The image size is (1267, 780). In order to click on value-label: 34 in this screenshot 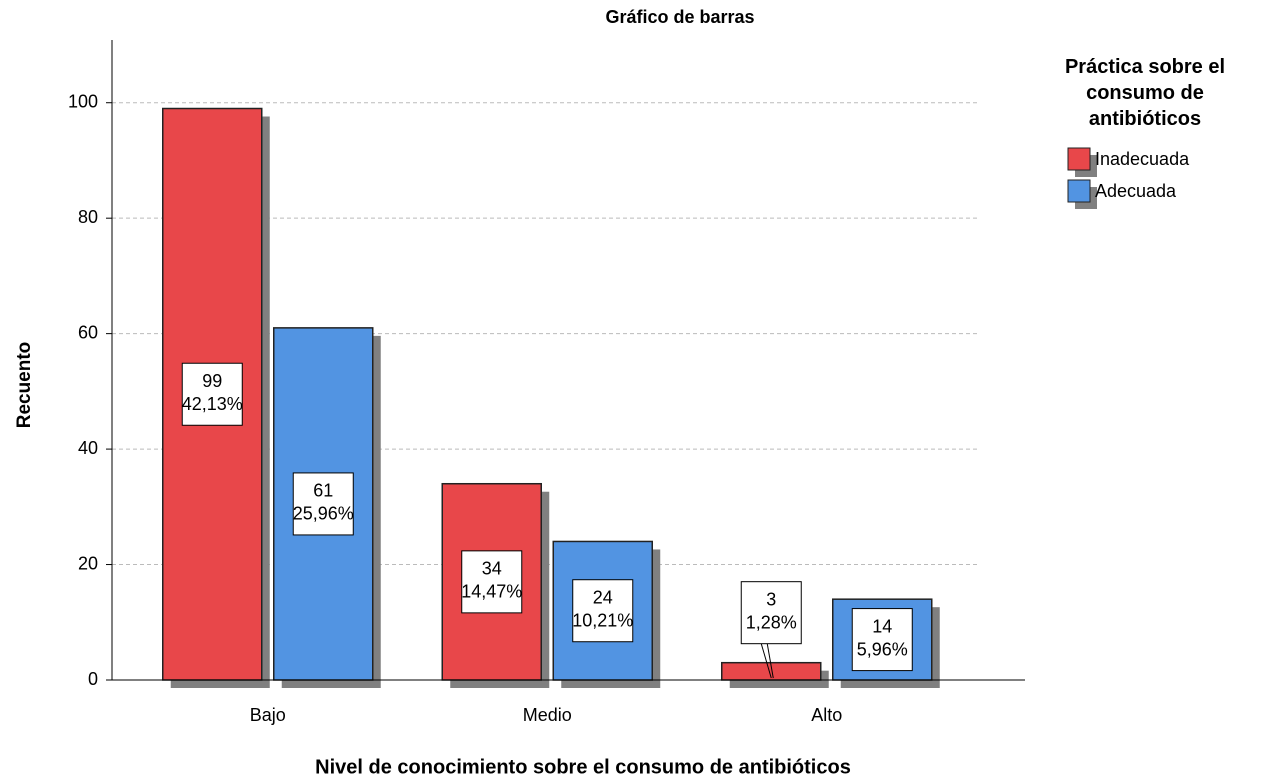, I will do `click(492, 569)`.